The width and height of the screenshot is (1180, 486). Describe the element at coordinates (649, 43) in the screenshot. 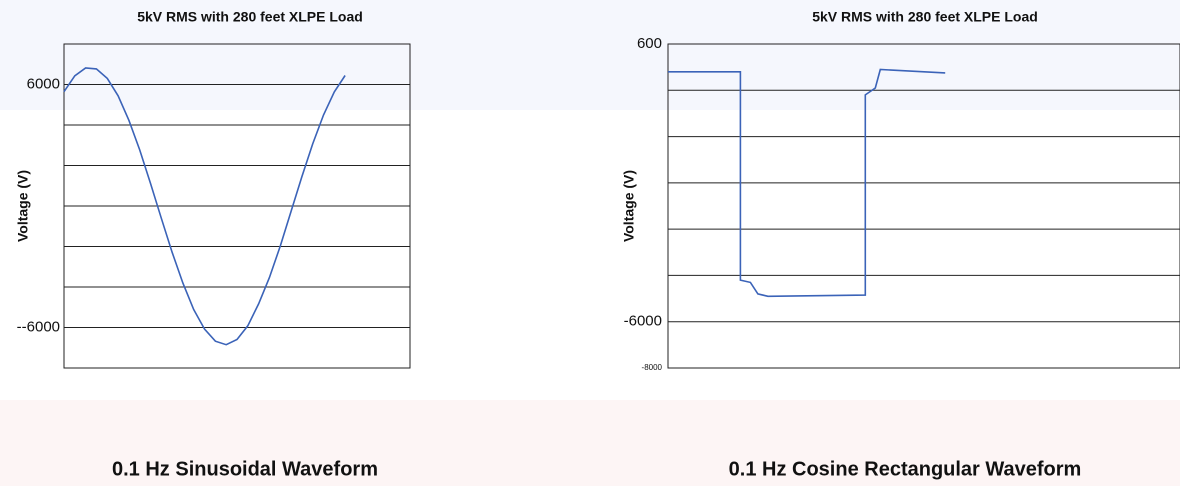

I see `y-tick-label: 600` at that location.